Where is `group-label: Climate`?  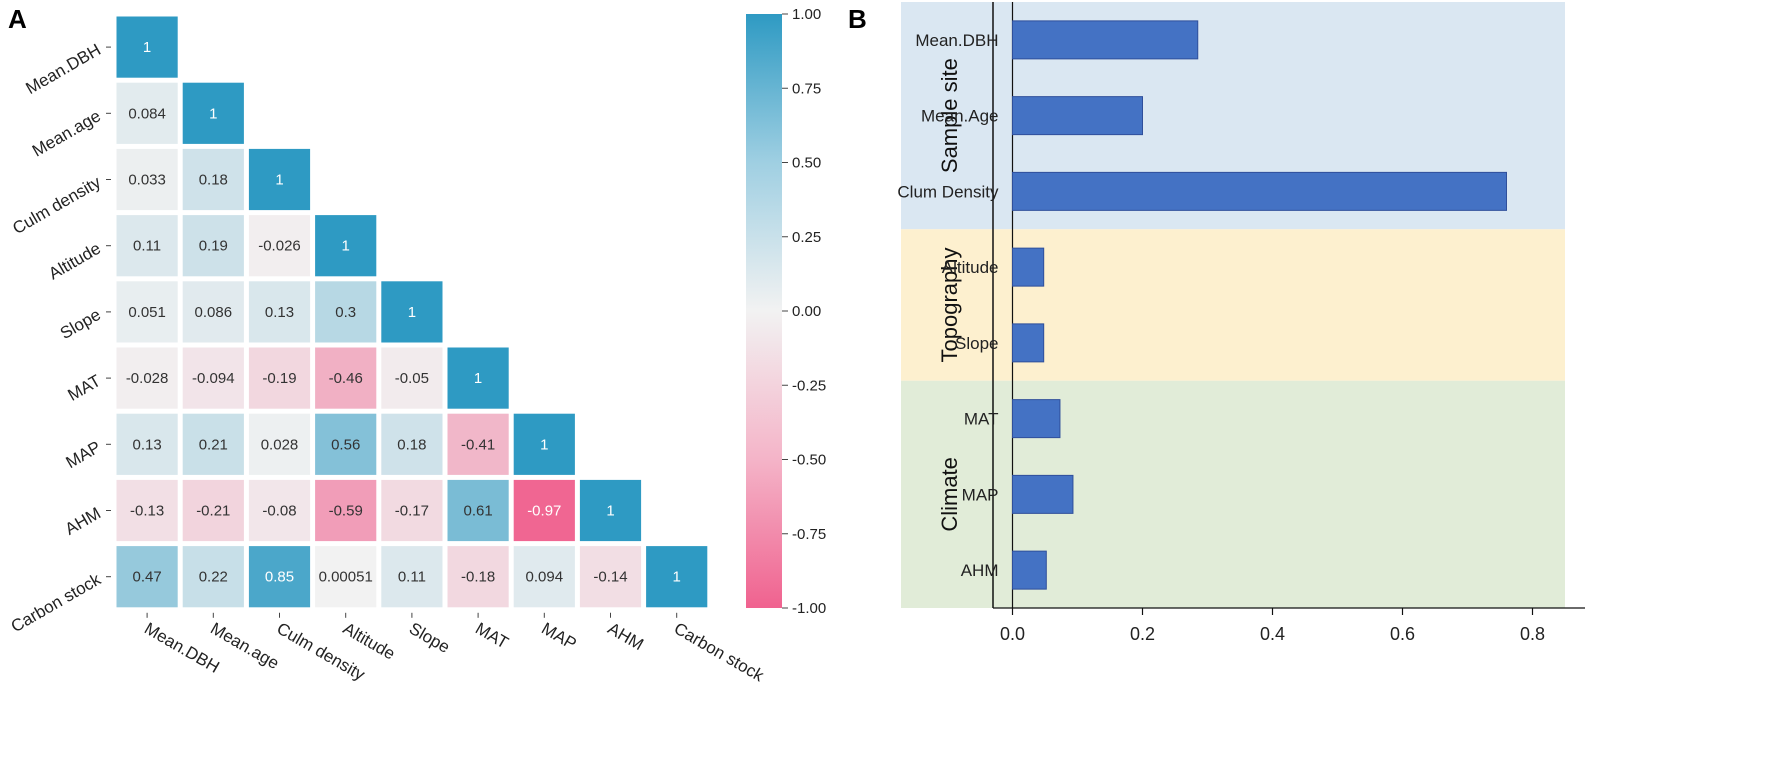
group-label: Climate is located at coordinates (949, 494).